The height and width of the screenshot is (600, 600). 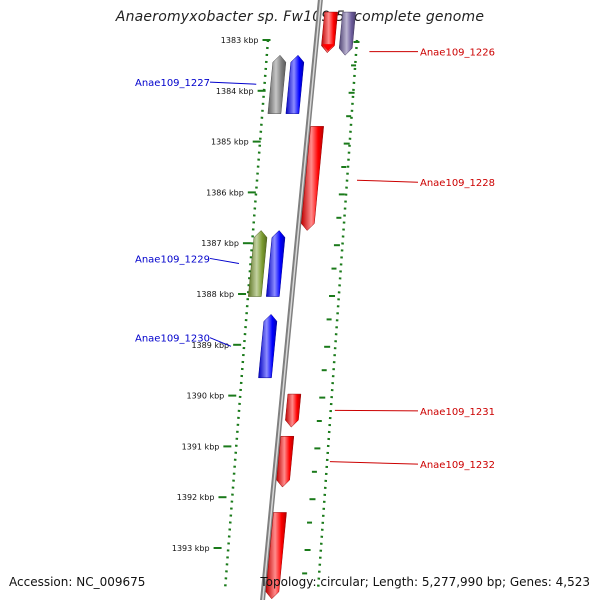 I want to click on gc-line-right, so click(x=337, y=315).